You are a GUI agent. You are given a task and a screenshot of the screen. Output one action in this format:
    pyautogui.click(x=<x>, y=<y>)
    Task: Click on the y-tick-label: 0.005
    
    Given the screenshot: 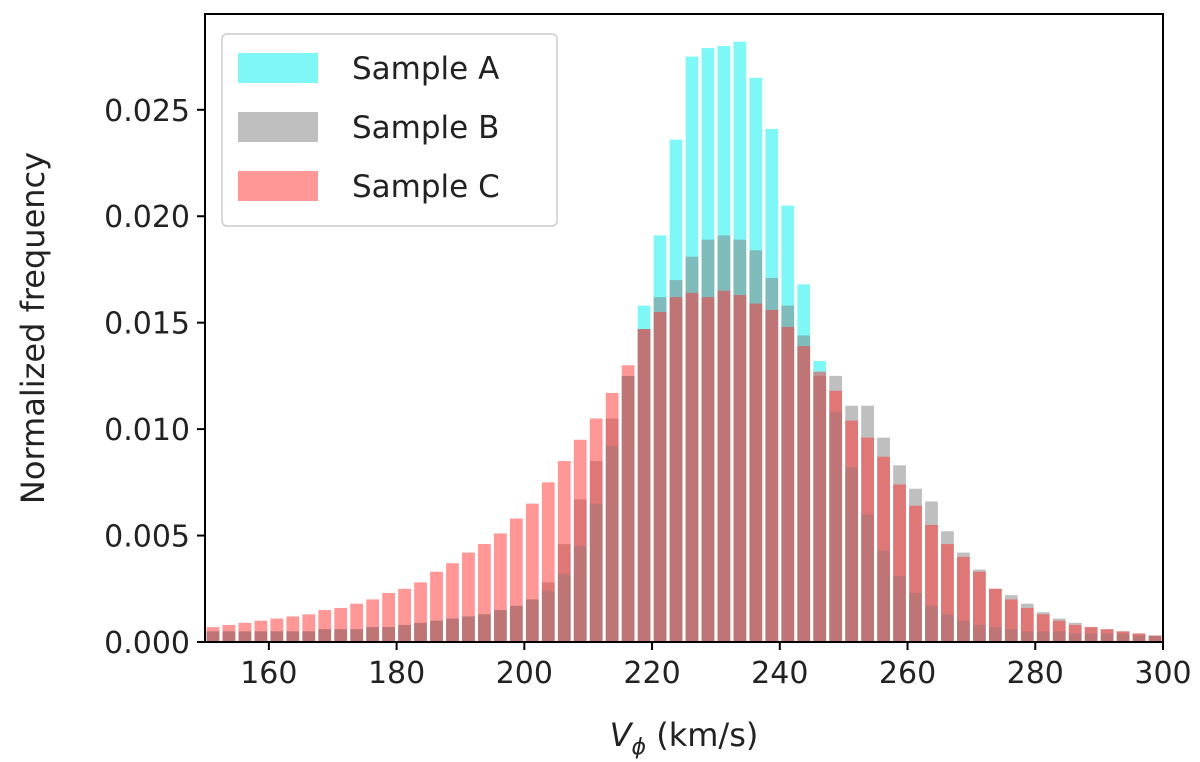 What is the action you would take?
    pyautogui.click(x=147, y=537)
    